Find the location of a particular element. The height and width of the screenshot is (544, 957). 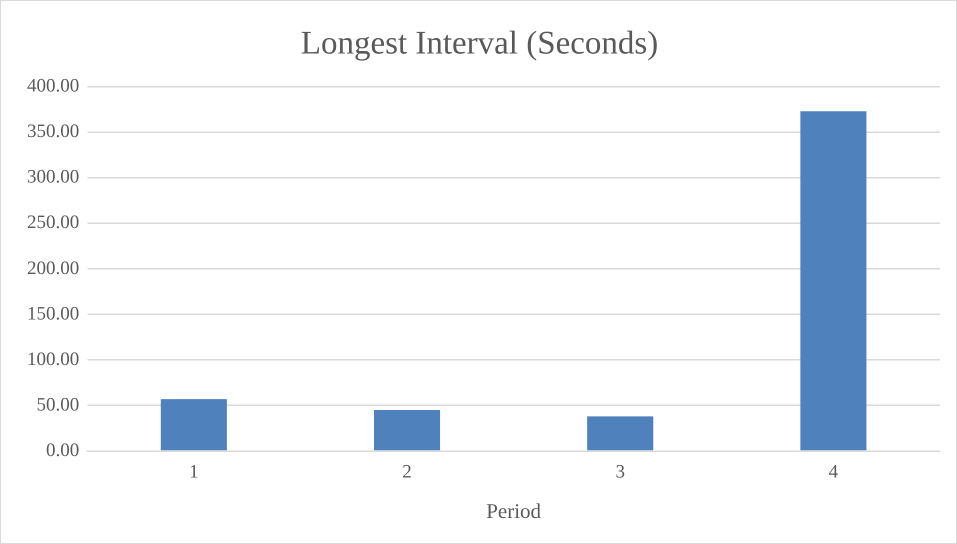

y-tick-label: 0.00 is located at coordinates (63, 450).